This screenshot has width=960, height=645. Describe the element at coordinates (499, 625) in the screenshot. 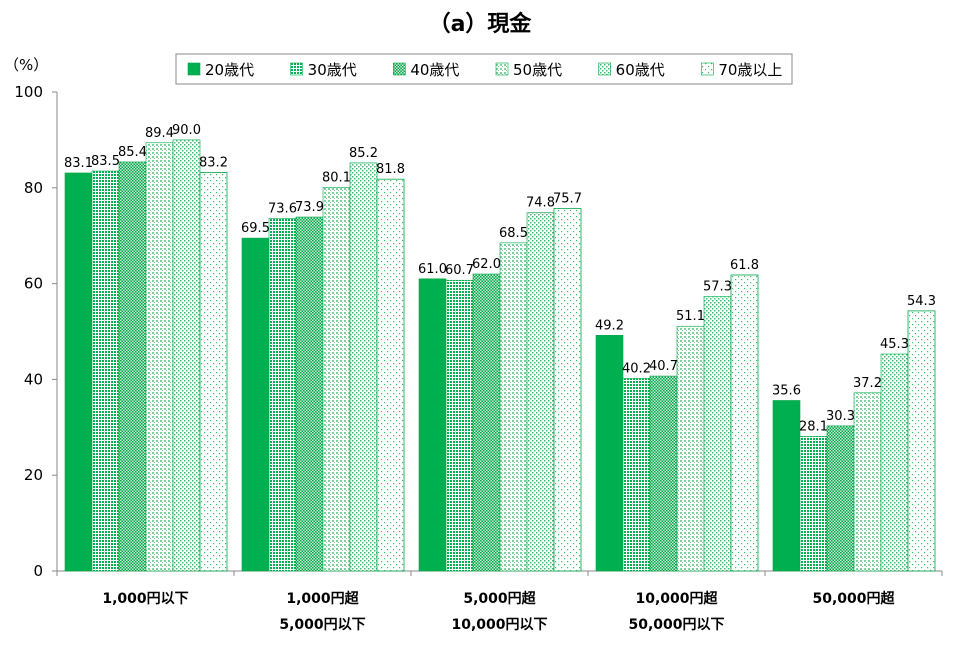

I see `category-label: 10,000円以下` at that location.